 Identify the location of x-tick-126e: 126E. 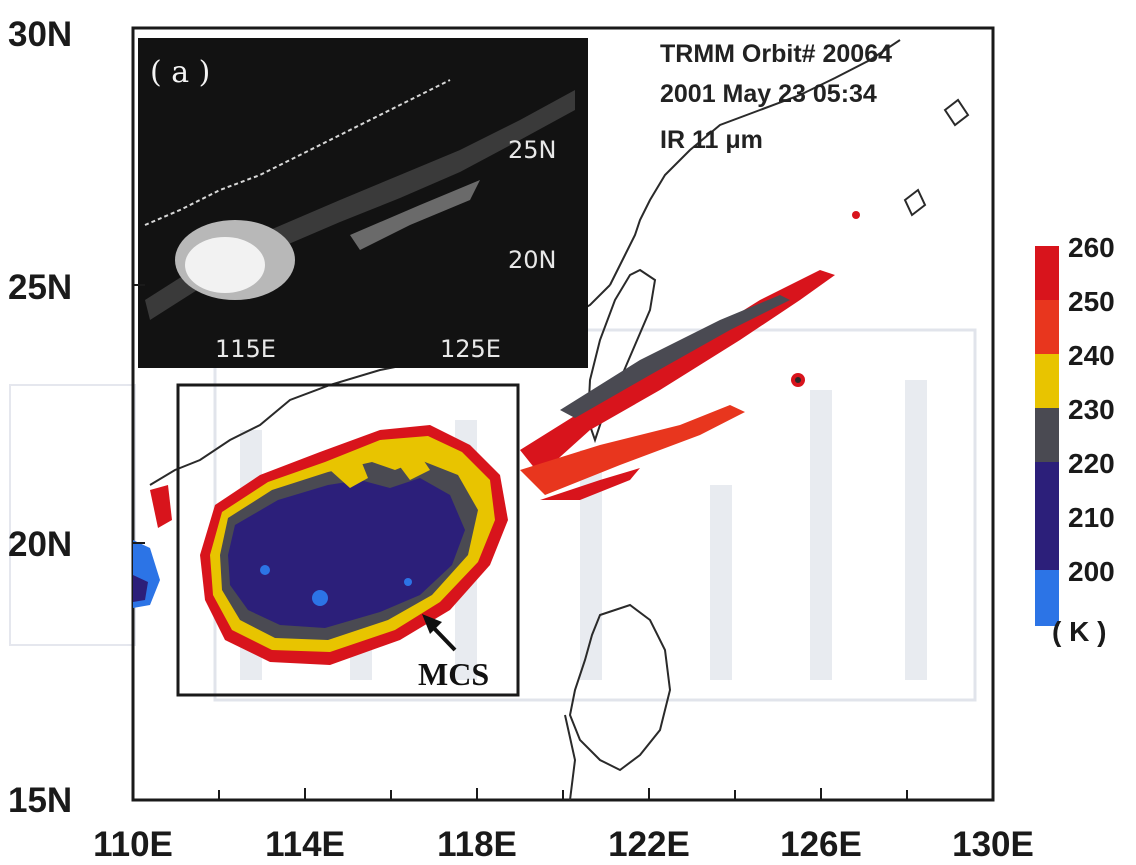
(821, 844).